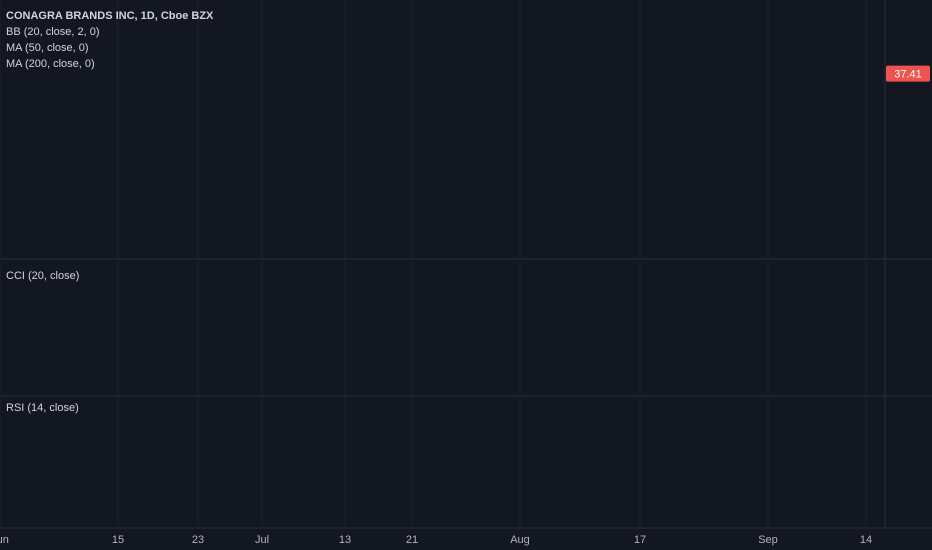  What do you see at coordinates (53, 32) in the screenshot?
I see `study-bb: BB (20, close, 2, 0)` at bounding box center [53, 32].